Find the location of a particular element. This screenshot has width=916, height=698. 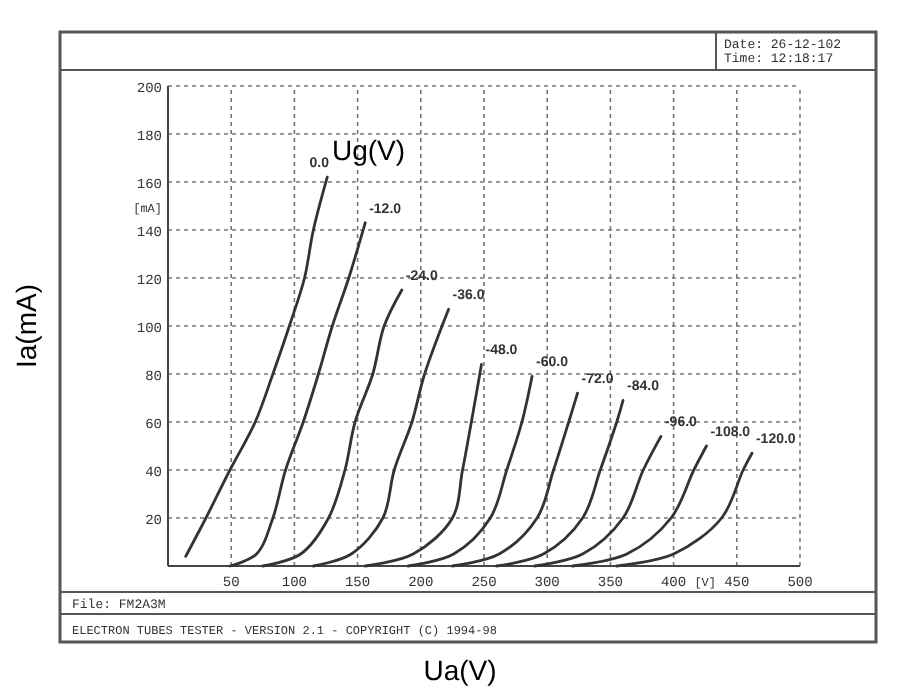

y-axis-title: Ia(mA) is located at coordinates (26, 326).